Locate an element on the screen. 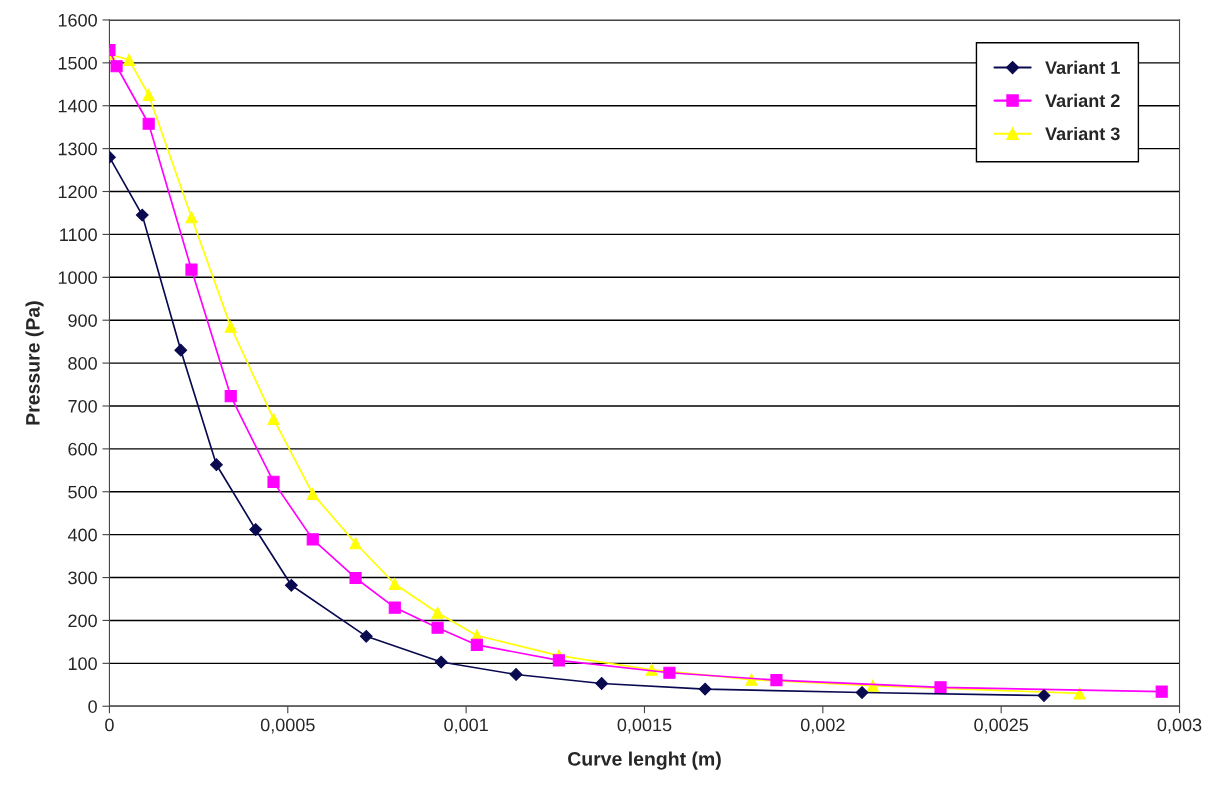 Image resolution: width=1216 pixels, height=798 pixels. y-tick-label: 1300 is located at coordinates (77, 149).